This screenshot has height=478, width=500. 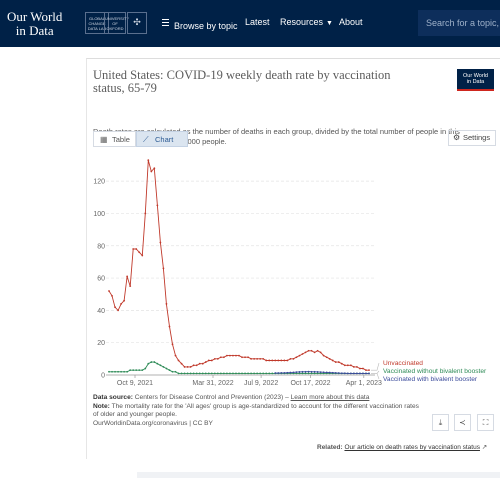 What do you see at coordinates (97, 23) in the screenshot?
I see `global-change-data-lab-logo: GLOBAL CHANGE DATA LAB` at bounding box center [97, 23].